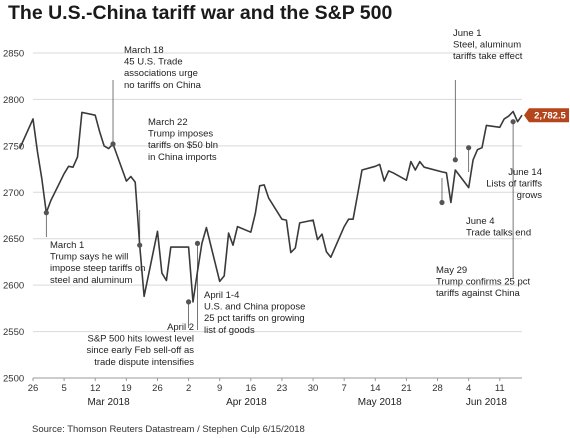  I want to click on annotation-line: trade dispute intensifies, so click(144, 362).